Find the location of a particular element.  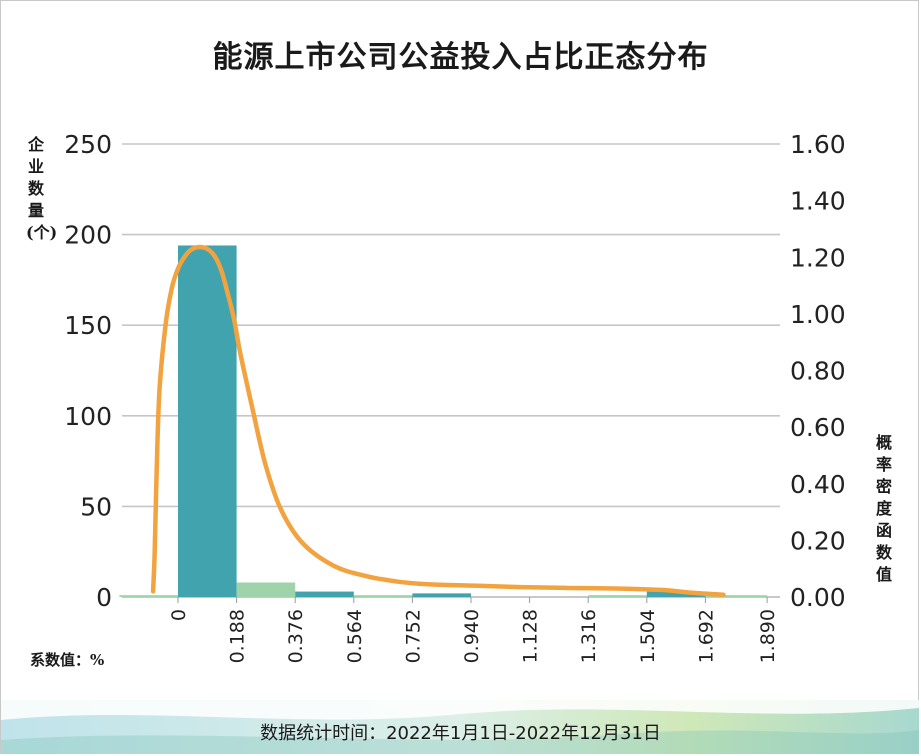

x-tick-label: 1.316 is located at coordinates (589, 636).